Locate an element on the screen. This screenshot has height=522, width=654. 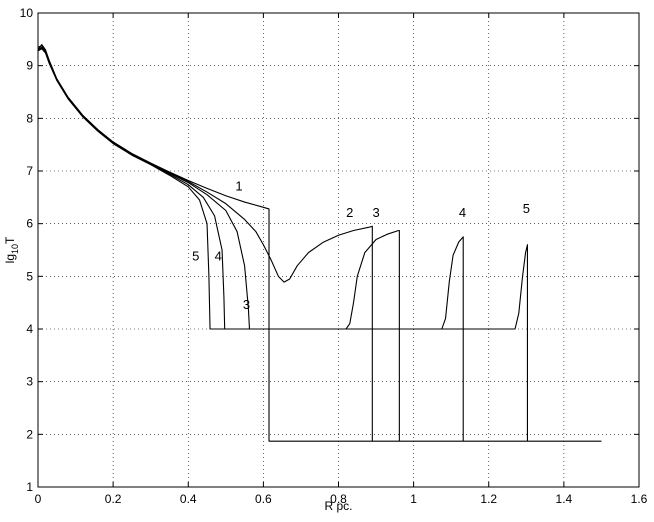
y-tick-label: 6 is located at coordinates (29, 224).